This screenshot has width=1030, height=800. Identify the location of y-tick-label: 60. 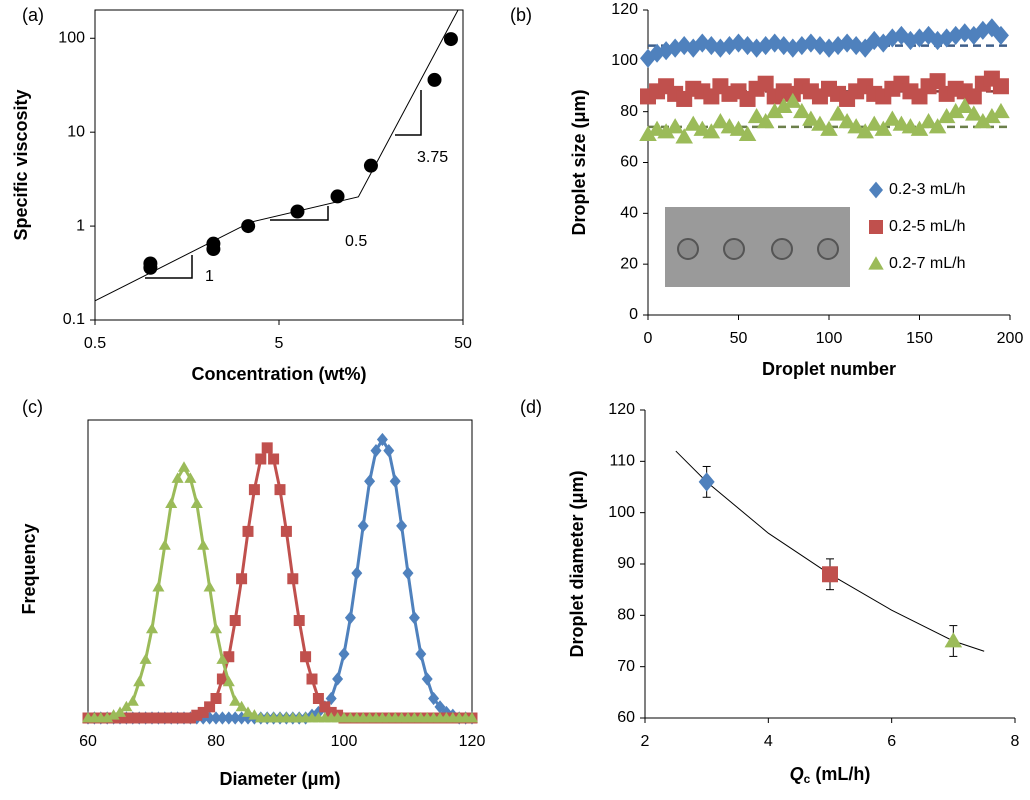
(629, 162).